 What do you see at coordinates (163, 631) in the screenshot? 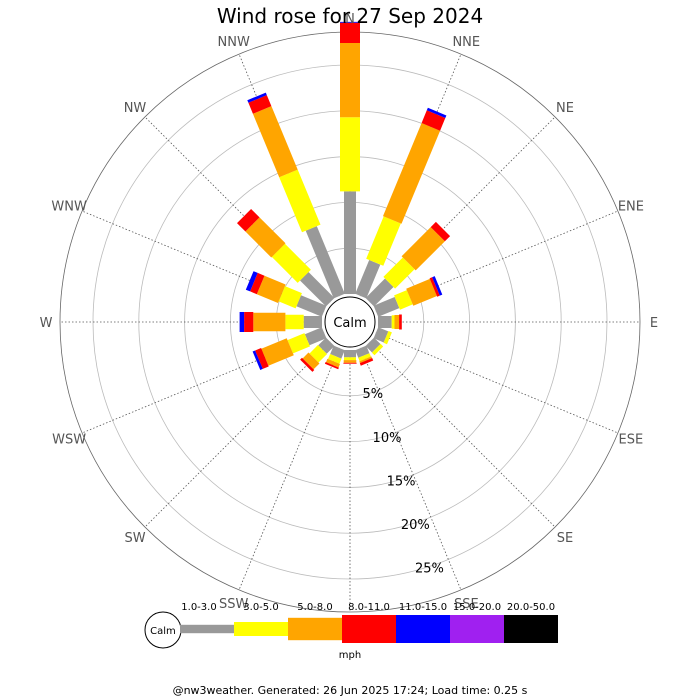
I see `legend-calm-label: Calm` at bounding box center [163, 631].